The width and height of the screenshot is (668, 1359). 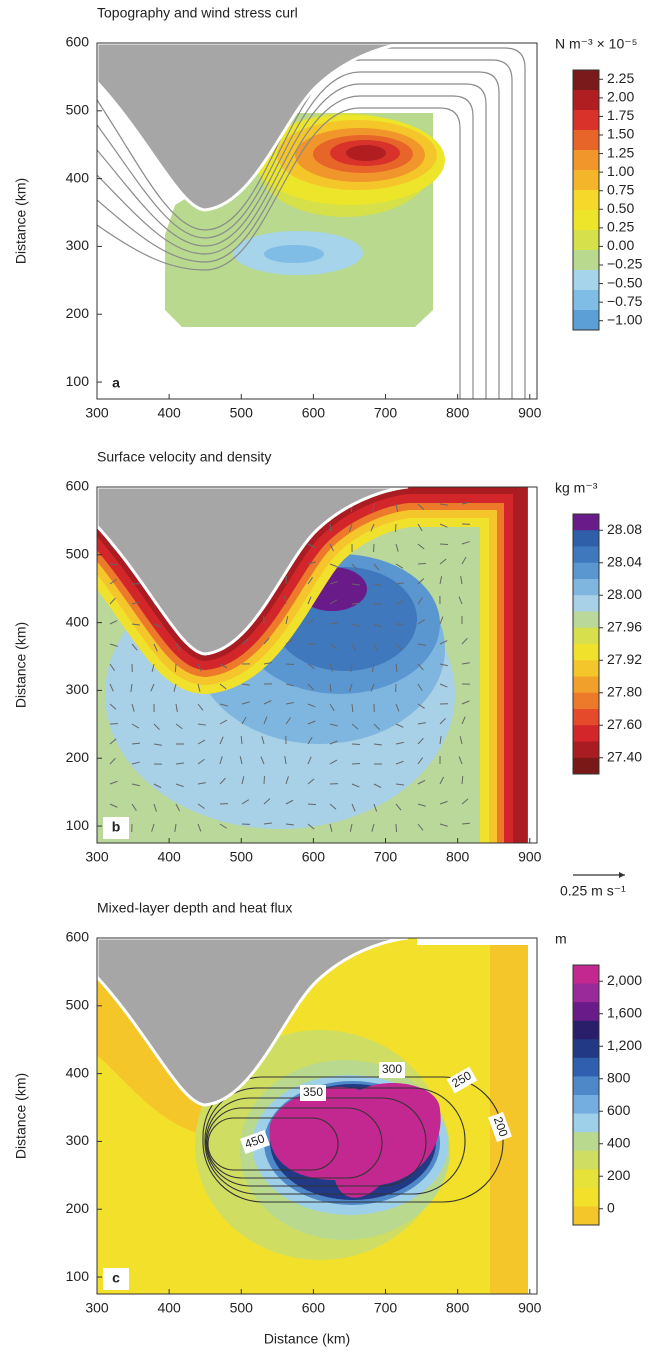 What do you see at coordinates (78, 245) in the screenshot?
I see `y-tick-label: 300` at bounding box center [78, 245].